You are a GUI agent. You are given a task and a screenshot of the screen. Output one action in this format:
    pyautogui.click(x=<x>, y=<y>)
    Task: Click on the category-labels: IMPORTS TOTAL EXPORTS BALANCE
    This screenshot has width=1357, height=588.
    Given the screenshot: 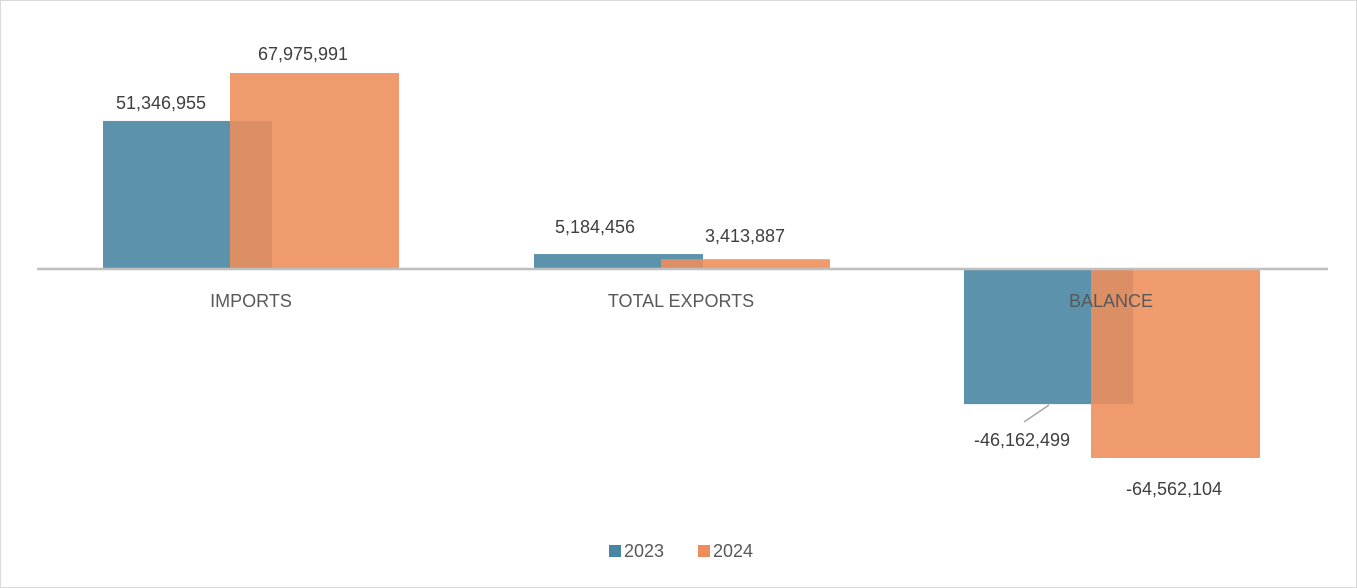 What is the action you would take?
    pyautogui.click(x=681, y=301)
    